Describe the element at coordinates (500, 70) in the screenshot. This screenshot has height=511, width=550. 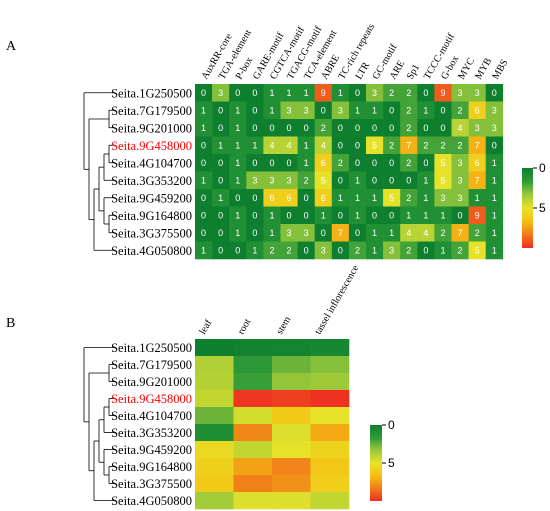
I see `column-label: MBS` at that location.